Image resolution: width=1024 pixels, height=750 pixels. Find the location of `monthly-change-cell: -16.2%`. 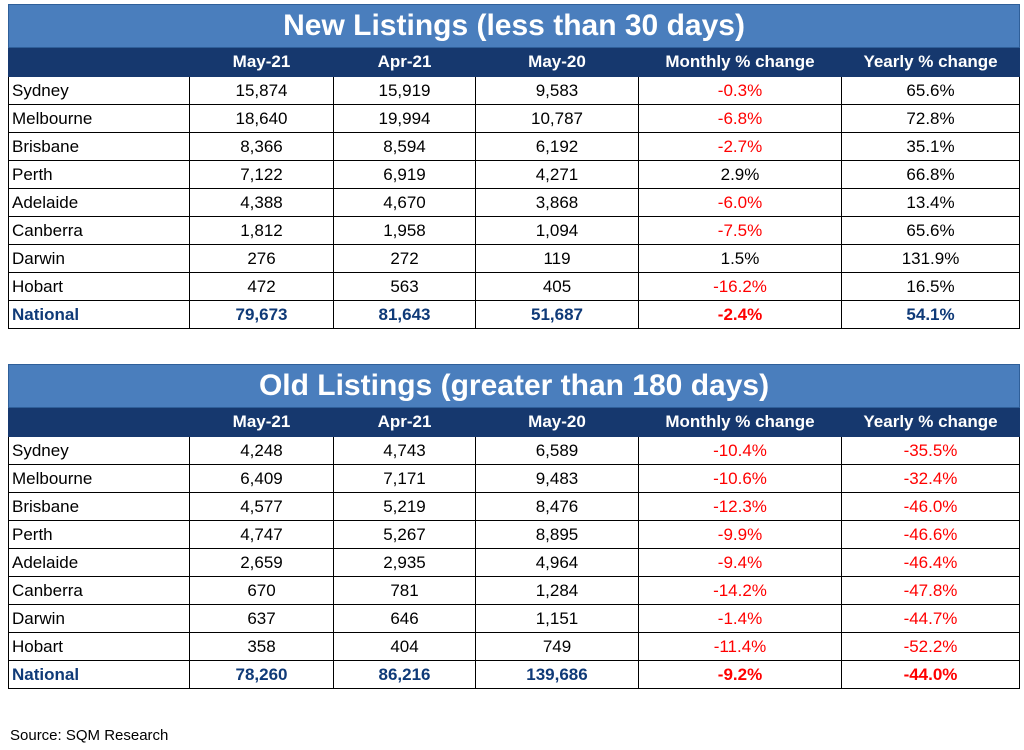

monthly-change-cell: -16.2% is located at coordinates (740, 286).